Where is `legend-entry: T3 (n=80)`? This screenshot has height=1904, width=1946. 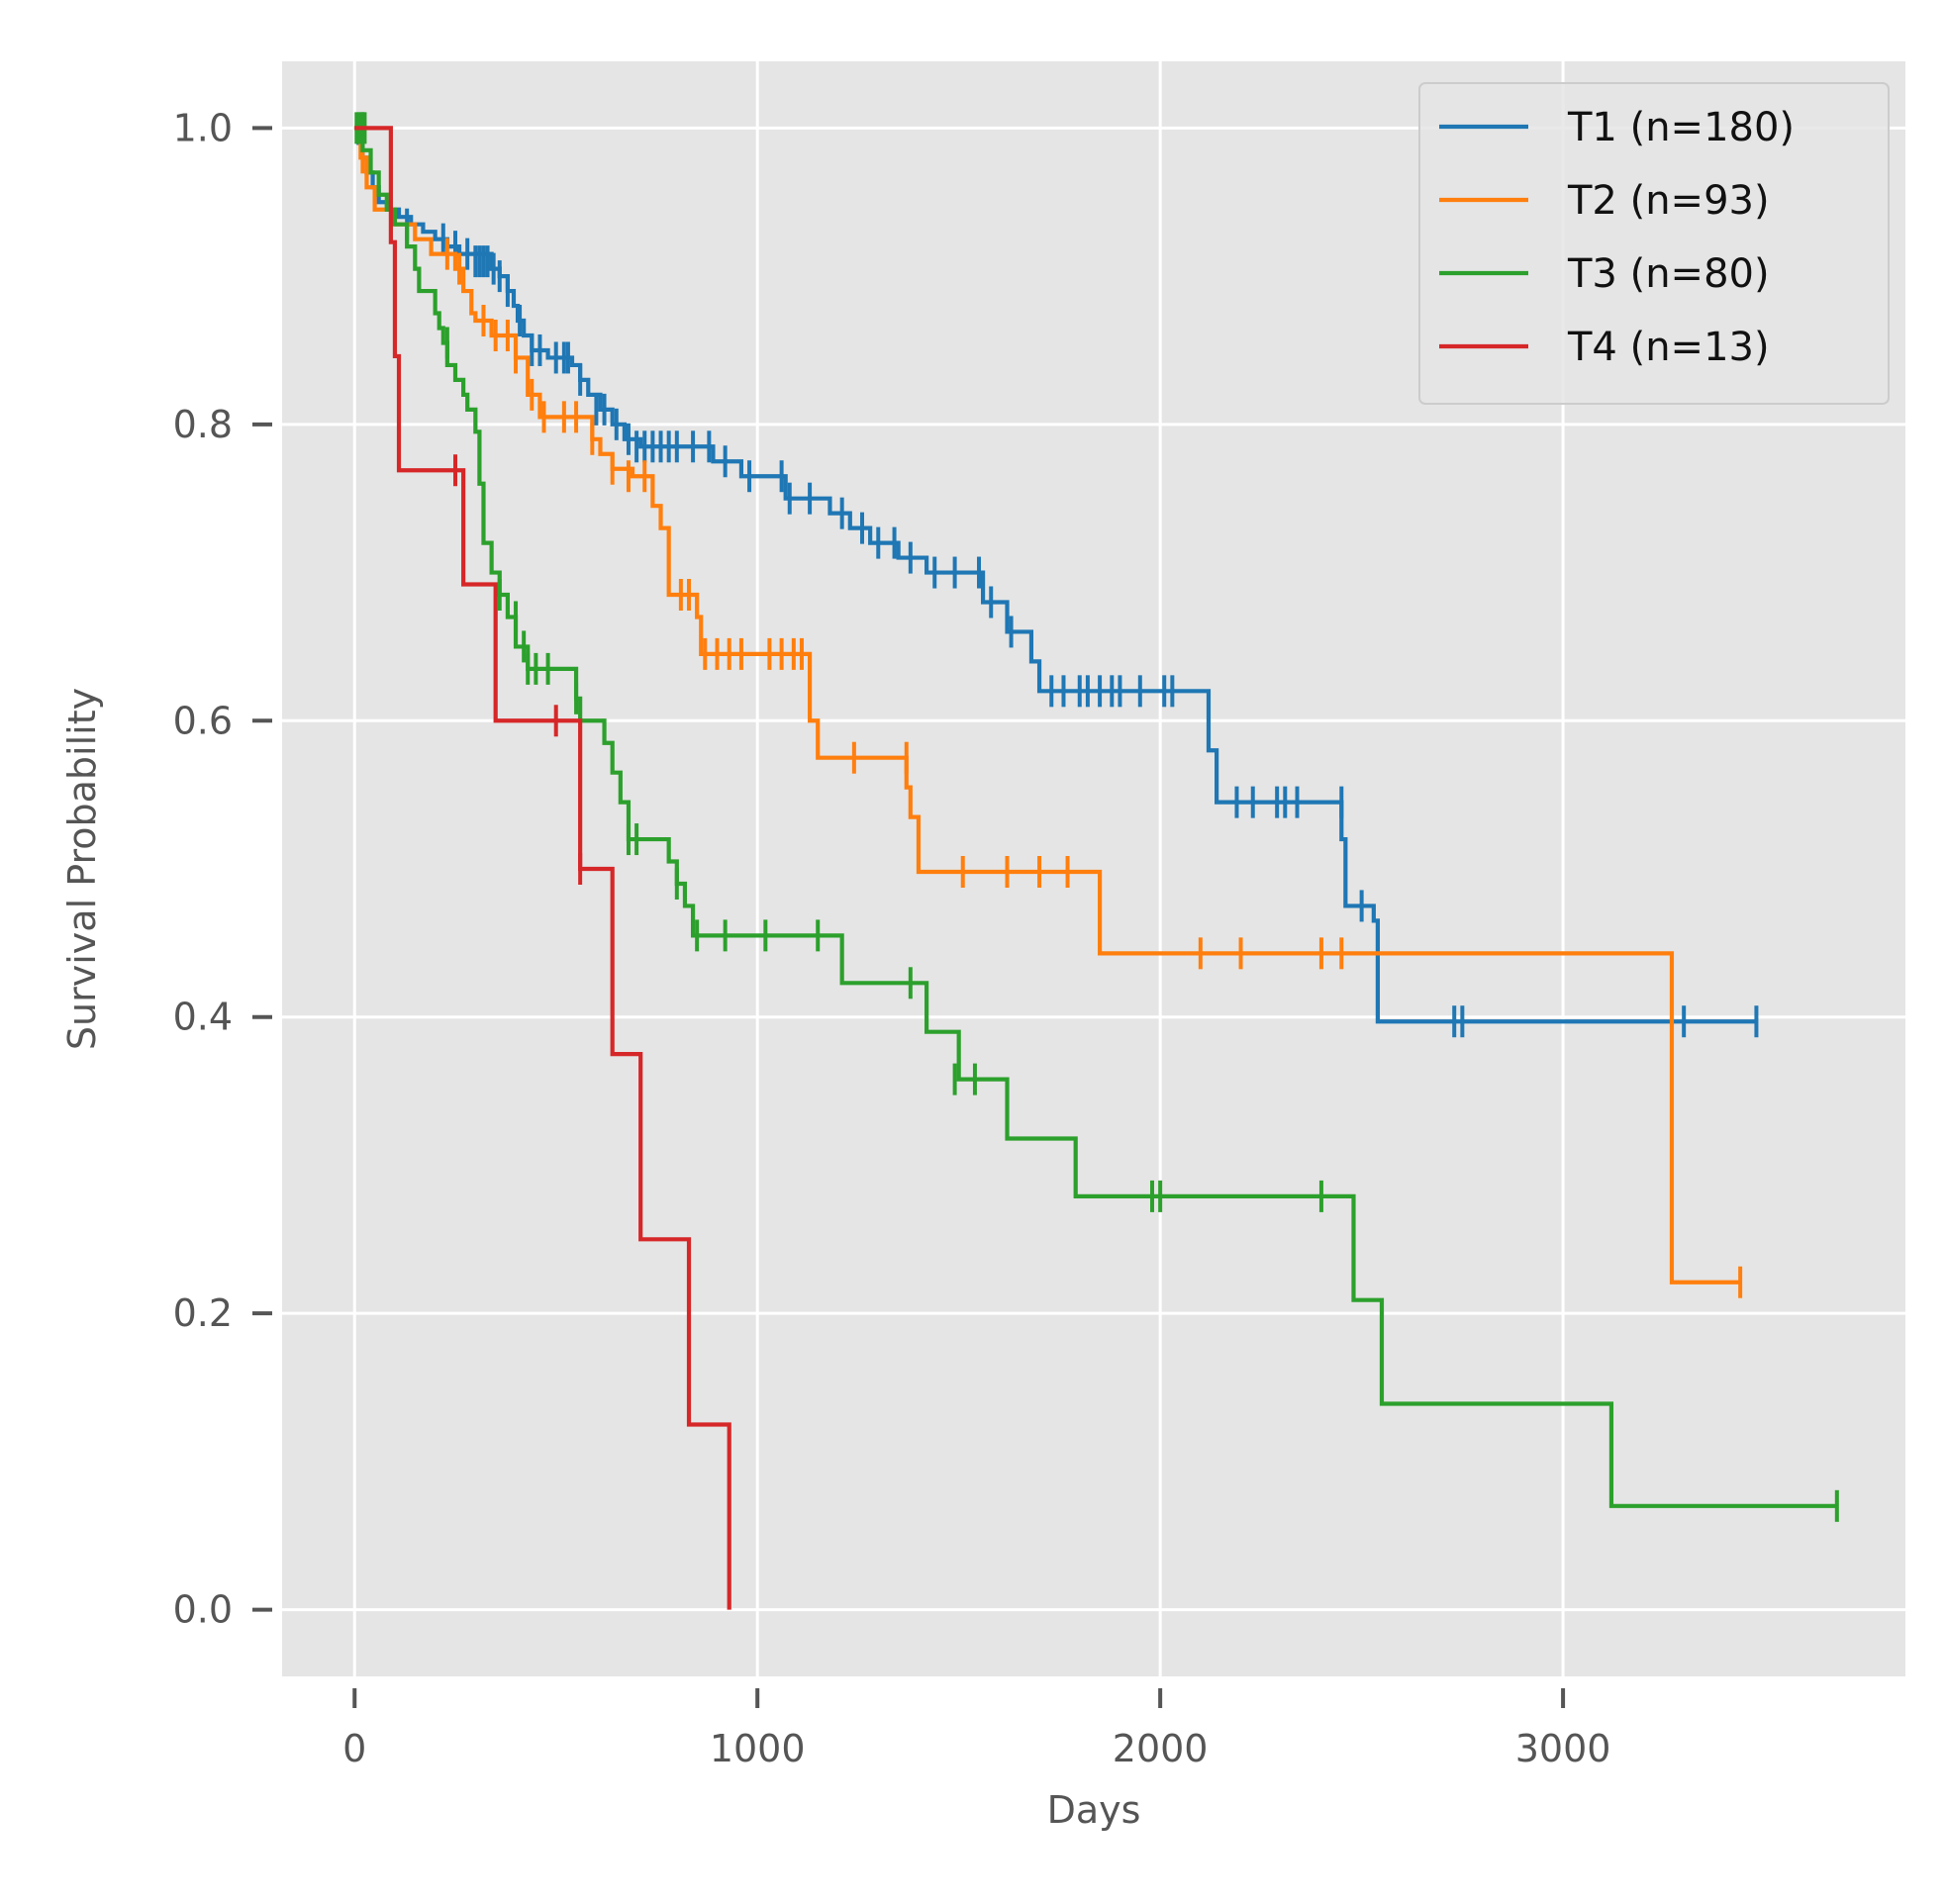 legend-entry: T3 (n=80) is located at coordinates (1668, 274).